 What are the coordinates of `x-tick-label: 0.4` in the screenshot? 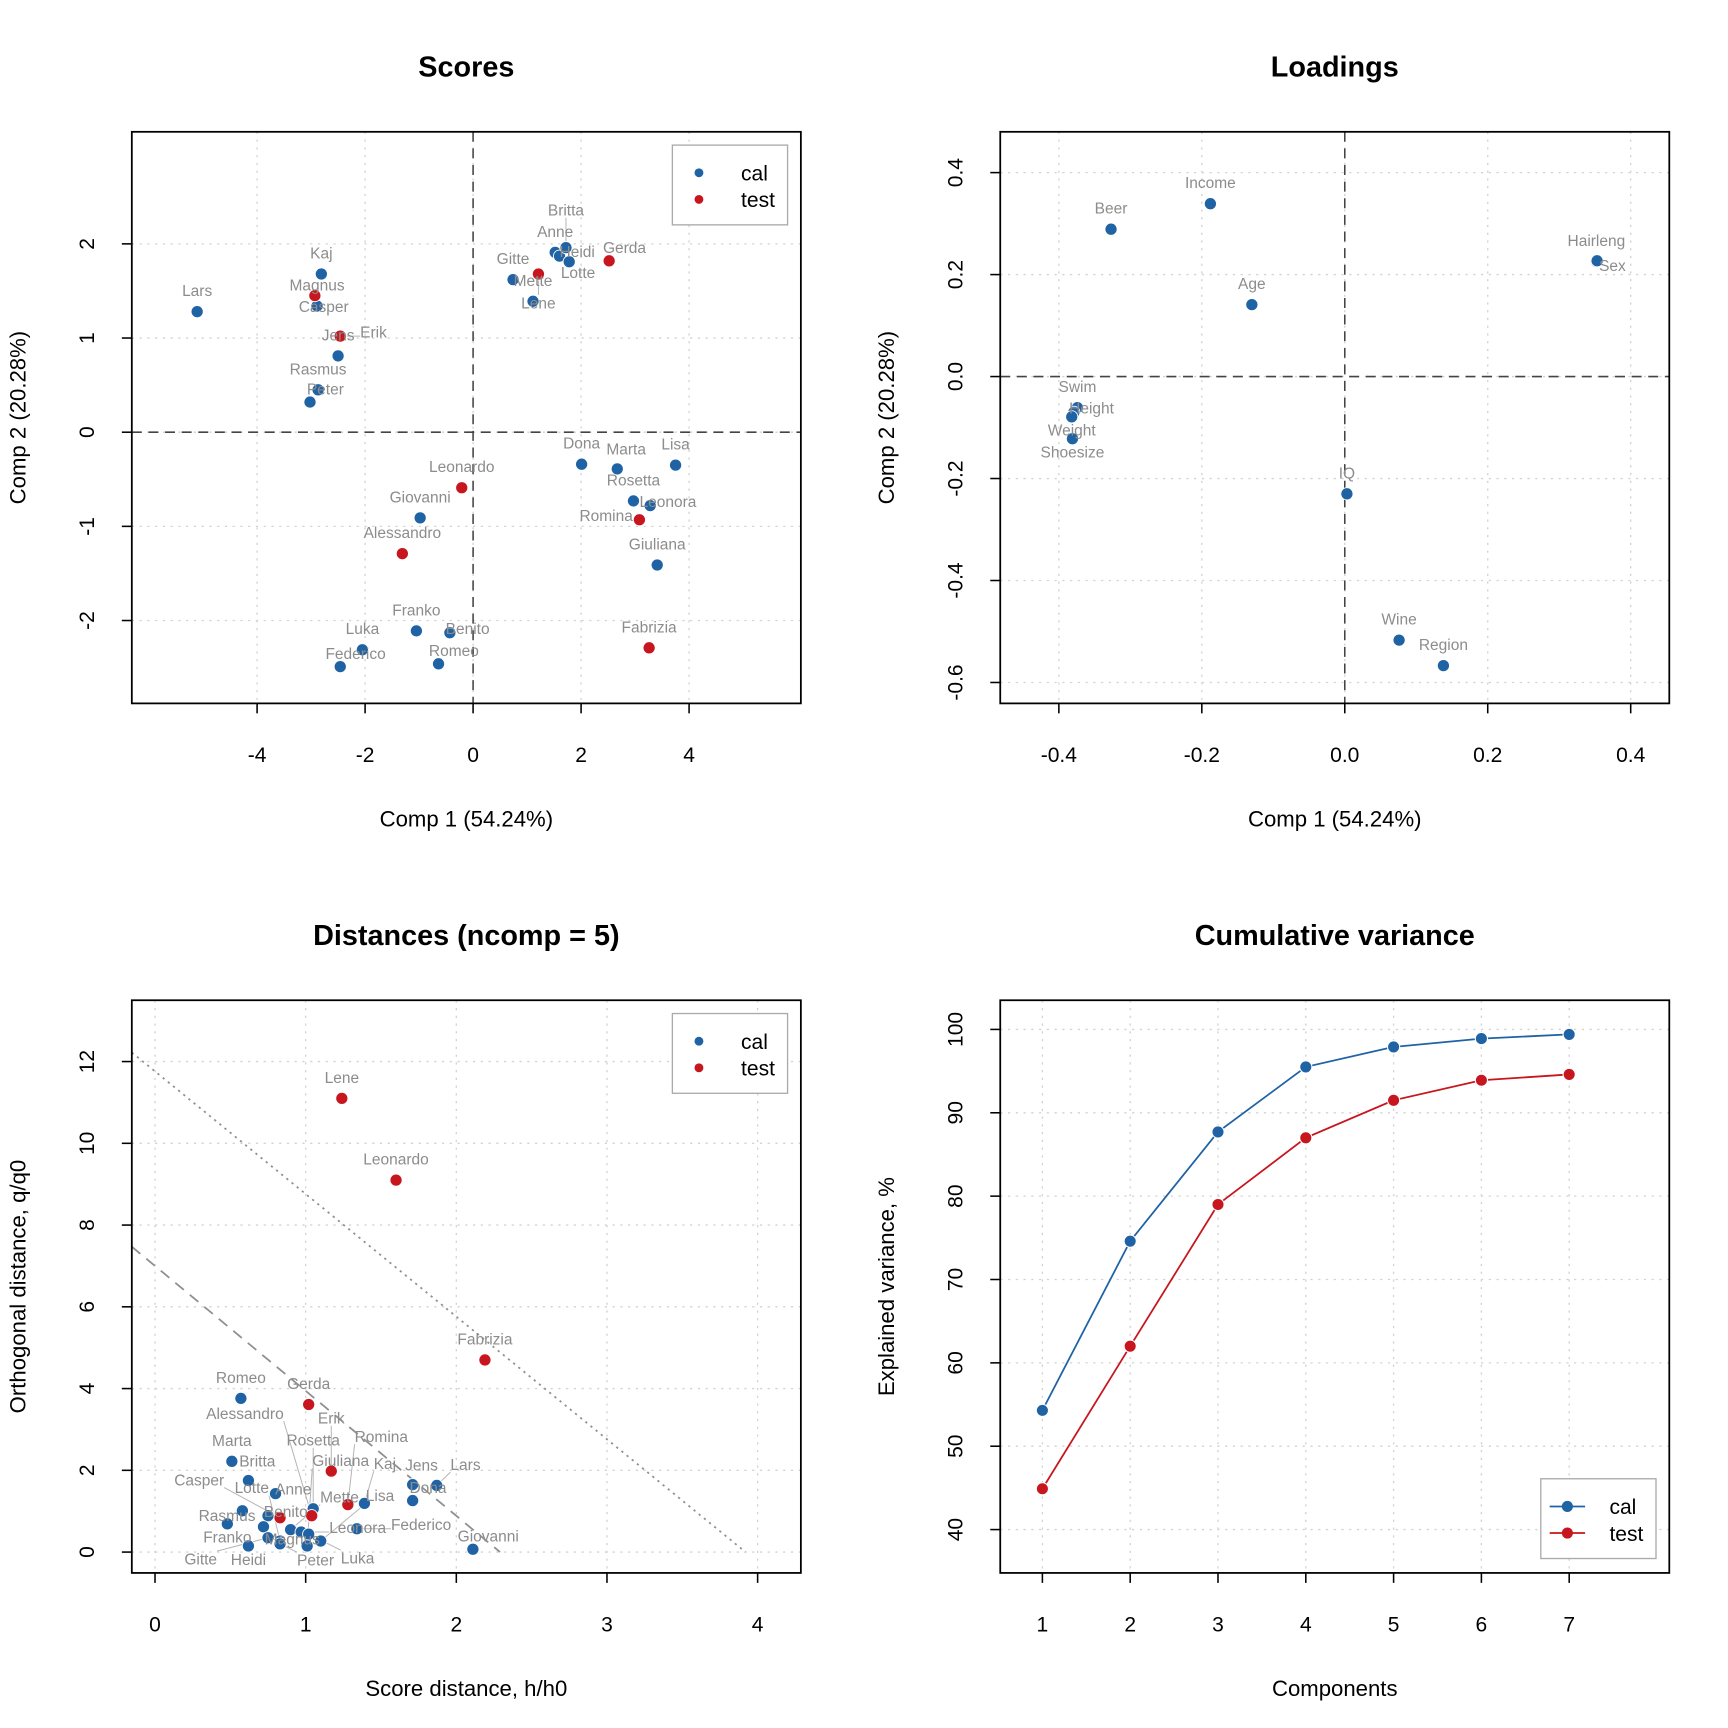 It's located at (1631, 755).